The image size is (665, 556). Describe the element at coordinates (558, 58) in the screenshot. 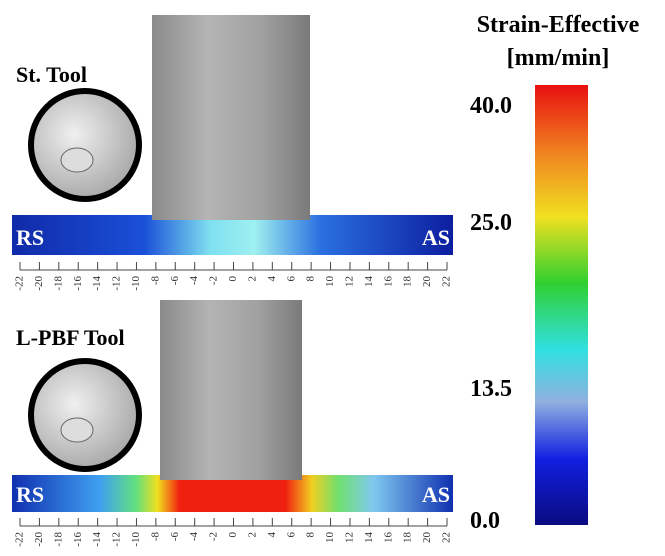

I see `colorbar-unit: [mm/min]` at that location.